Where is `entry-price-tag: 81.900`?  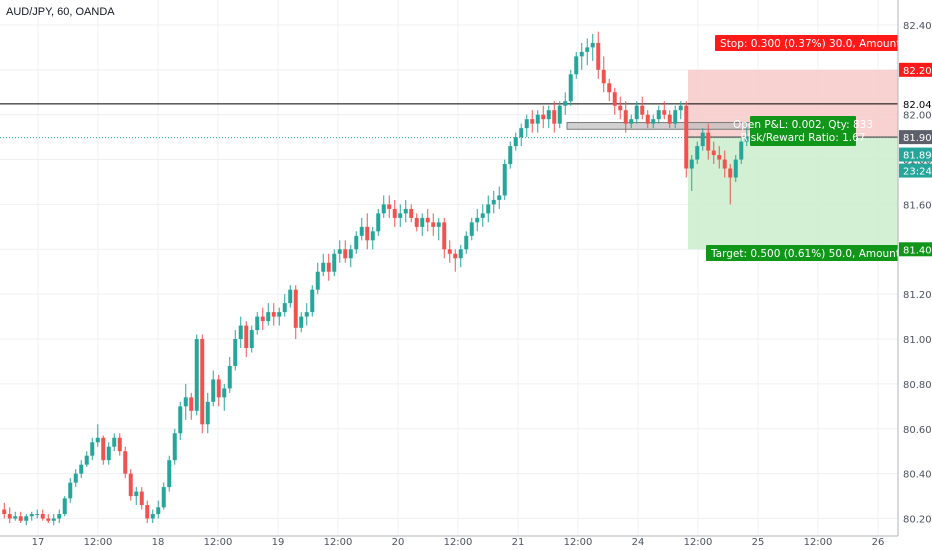 entry-price-tag: 81.900 is located at coordinates (915, 137).